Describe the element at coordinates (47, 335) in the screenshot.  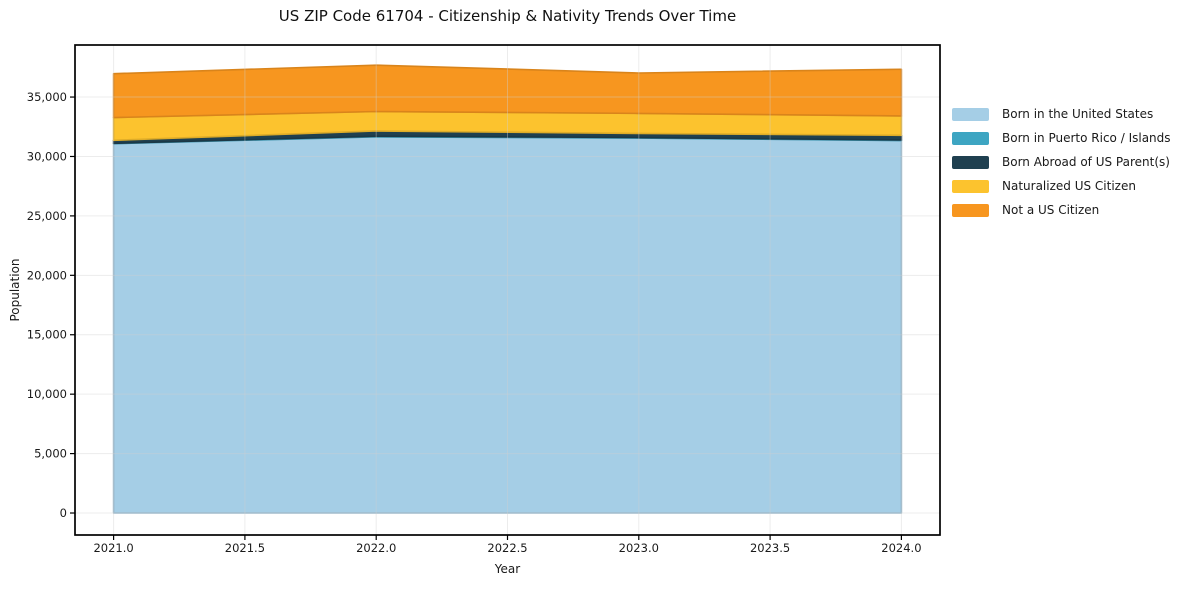
I see `y-tick-label: 15,000` at that location.